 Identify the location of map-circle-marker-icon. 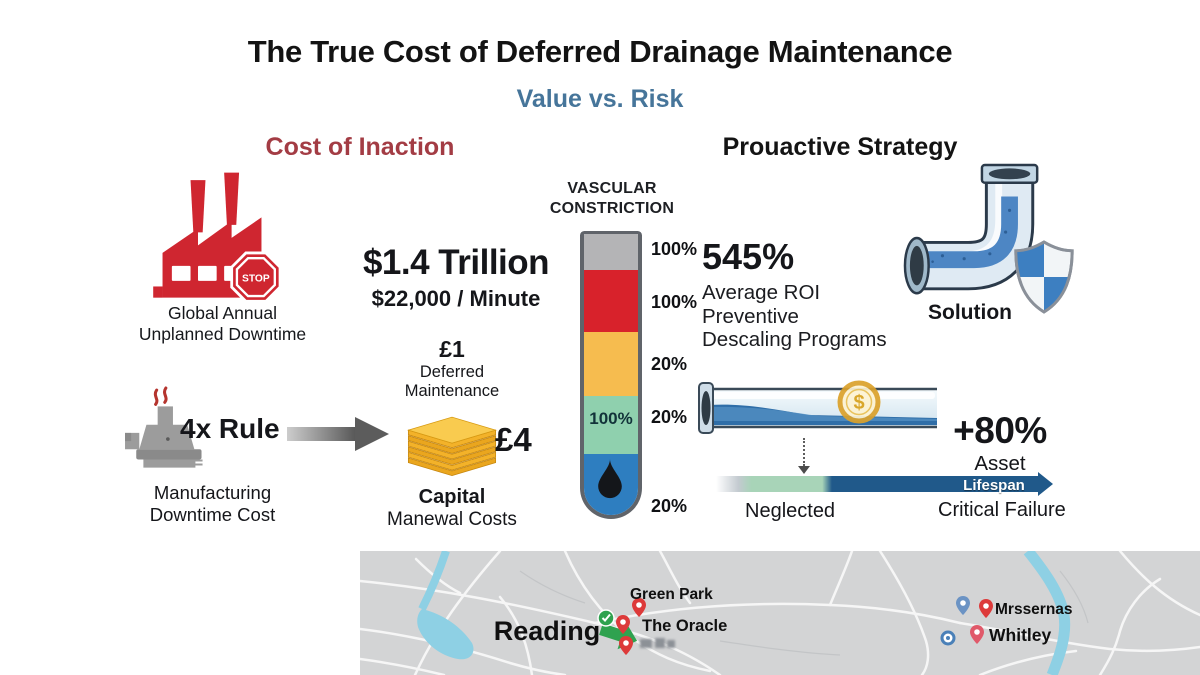
(948, 638).